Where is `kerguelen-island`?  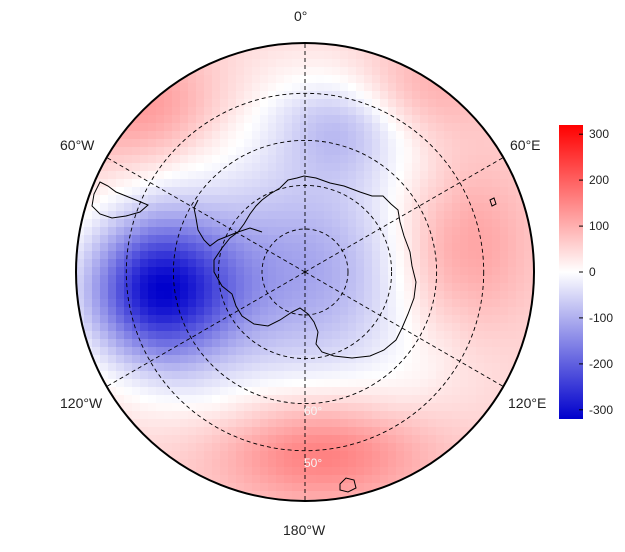
kerguelen-island is located at coordinates (493, 202).